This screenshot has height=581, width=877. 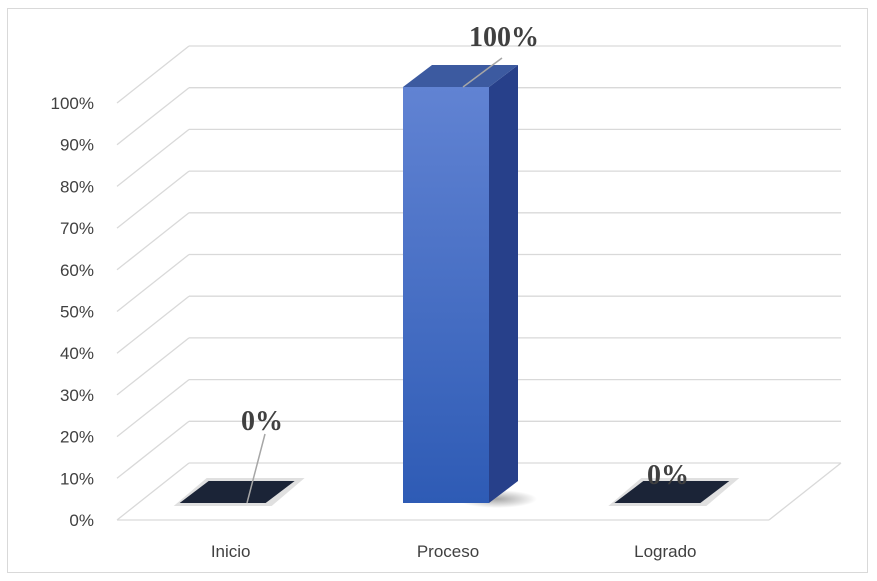 What do you see at coordinates (77, 186) in the screenshot?
I see `y-tick-label: 80%` at bounding box center [77, 186].